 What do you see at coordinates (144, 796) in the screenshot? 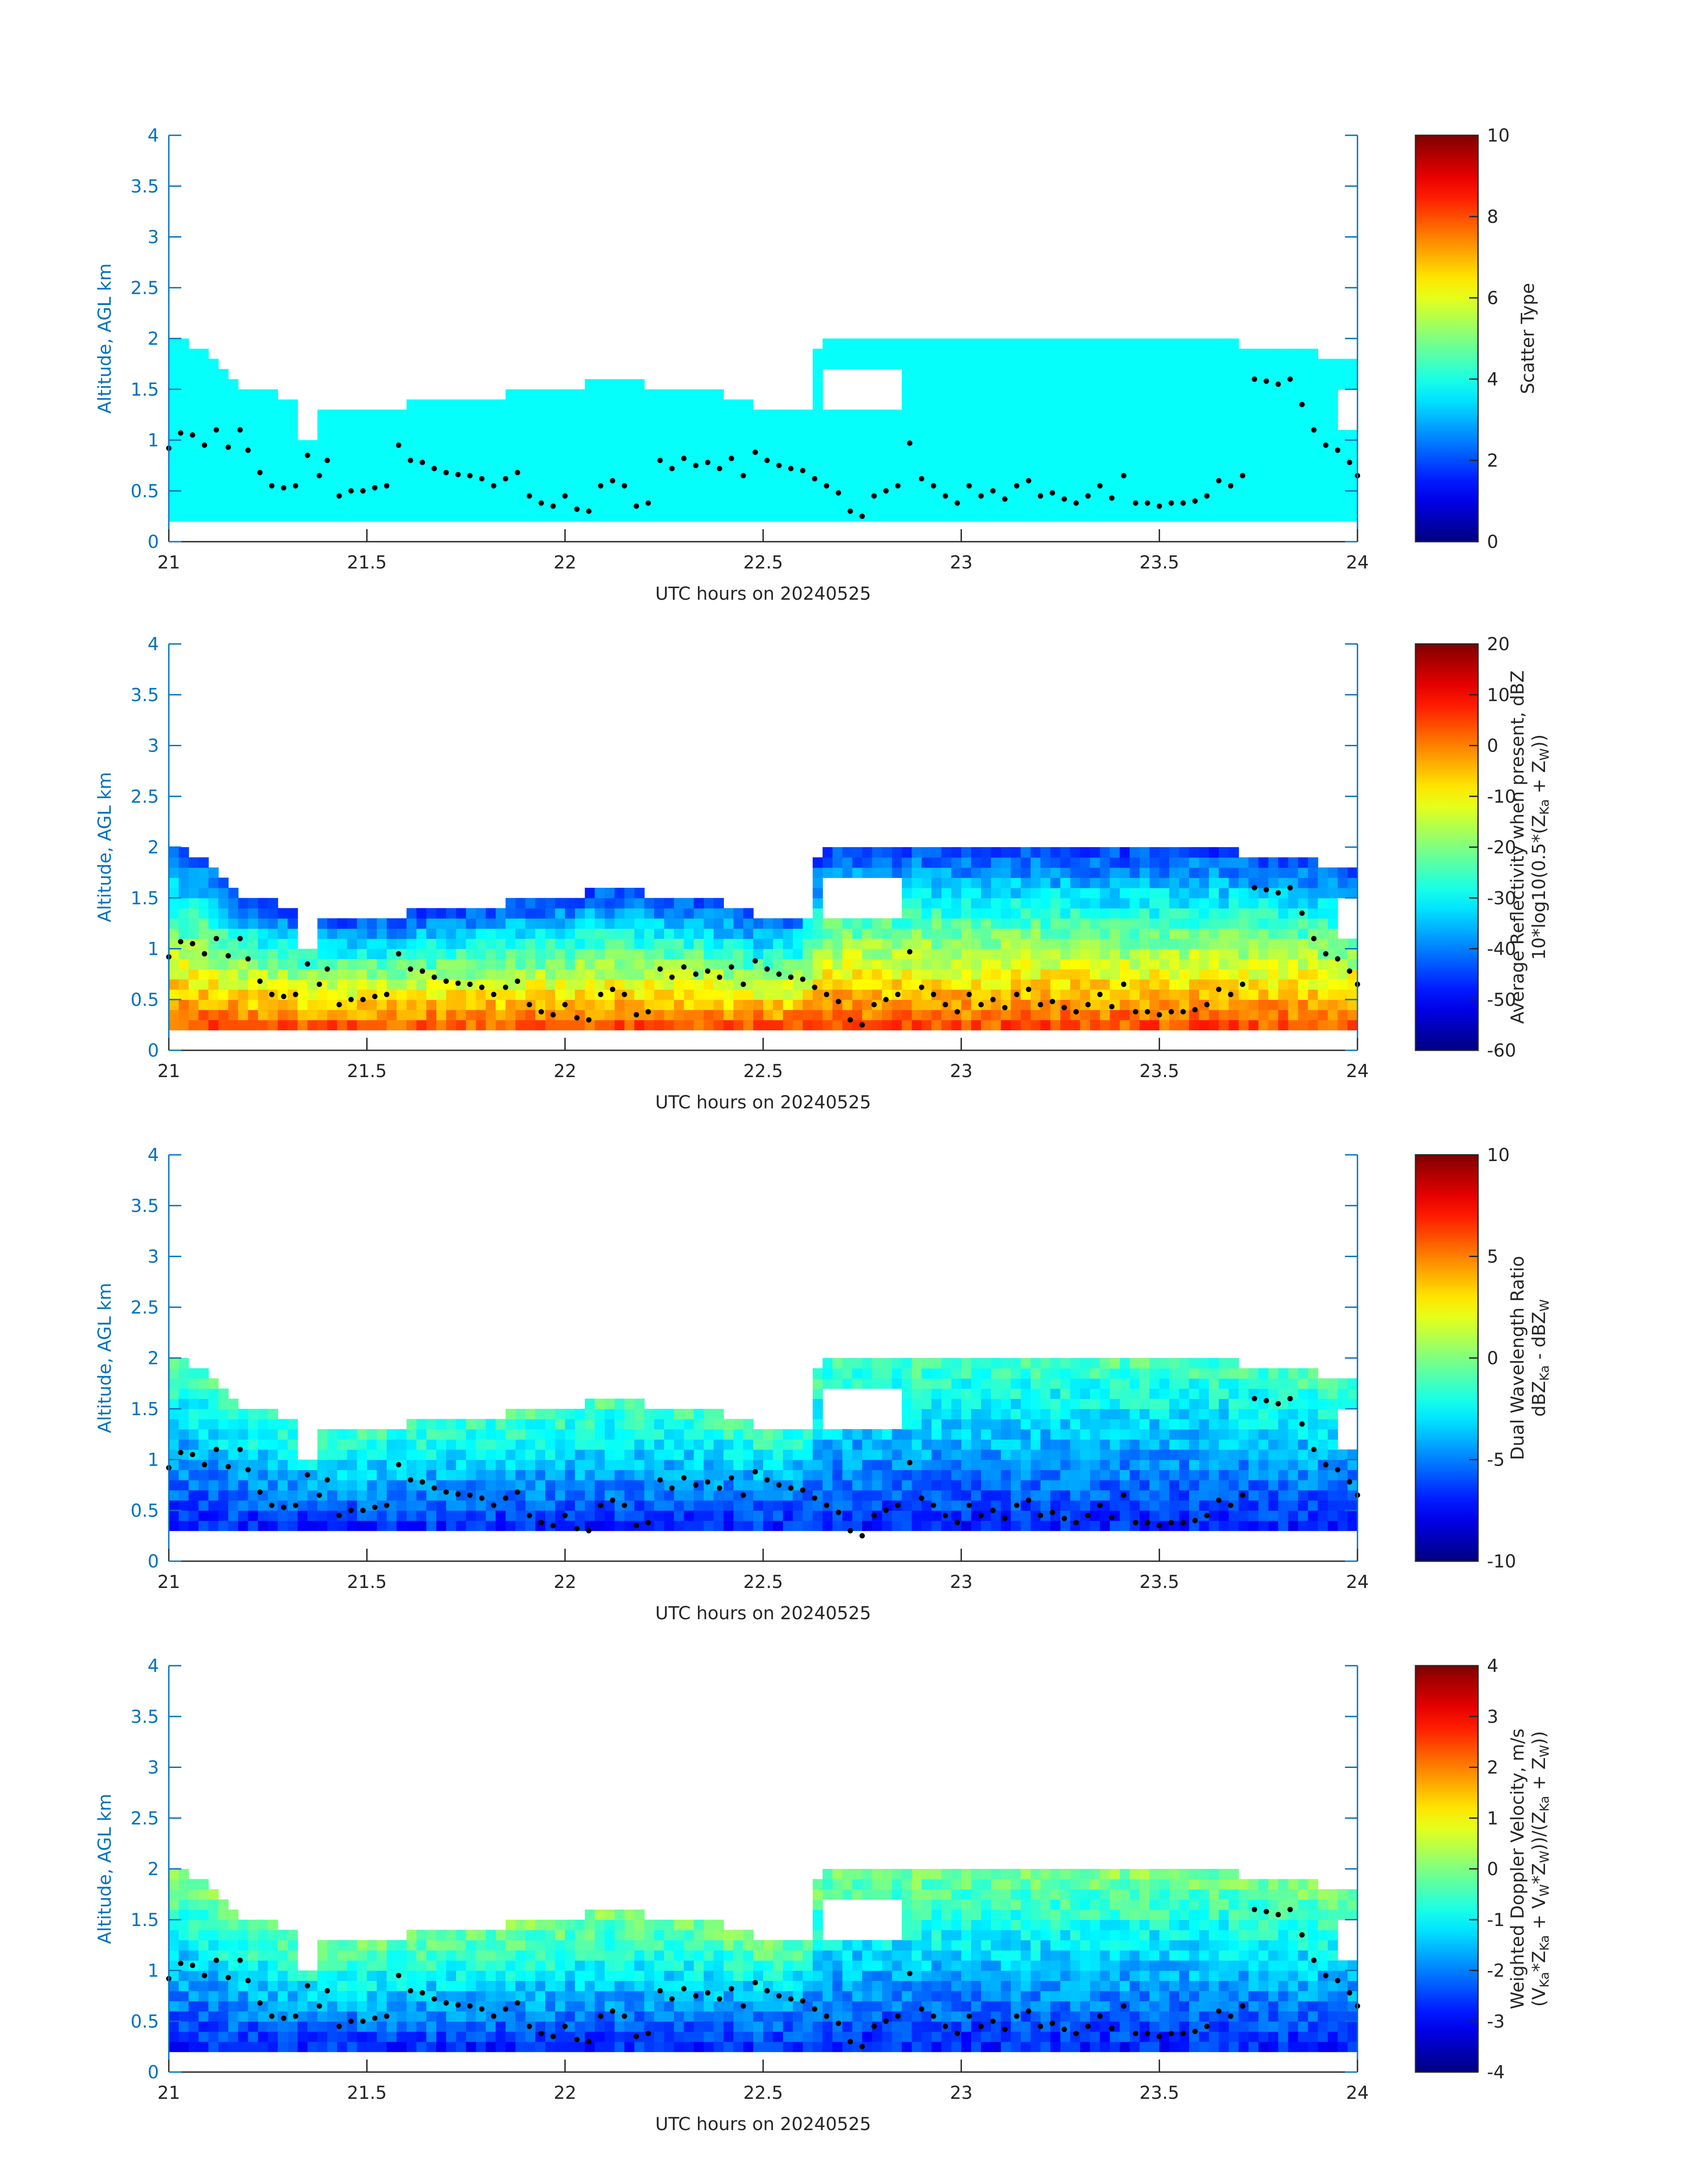
I see `y-tick-label: 2.5` at bounding box center [144, 796].